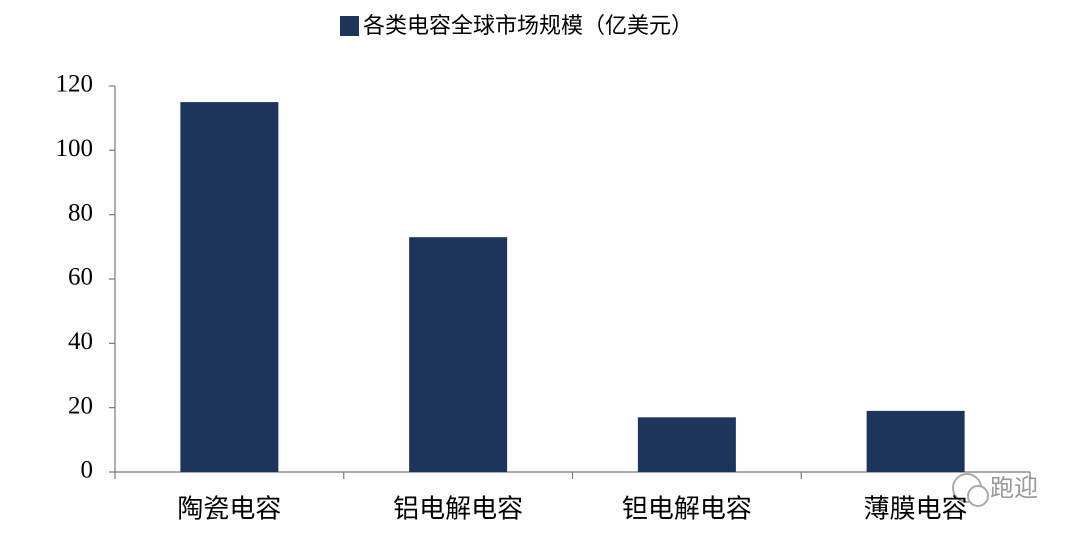  I want to click on watermark-icon, so click(978, 496).